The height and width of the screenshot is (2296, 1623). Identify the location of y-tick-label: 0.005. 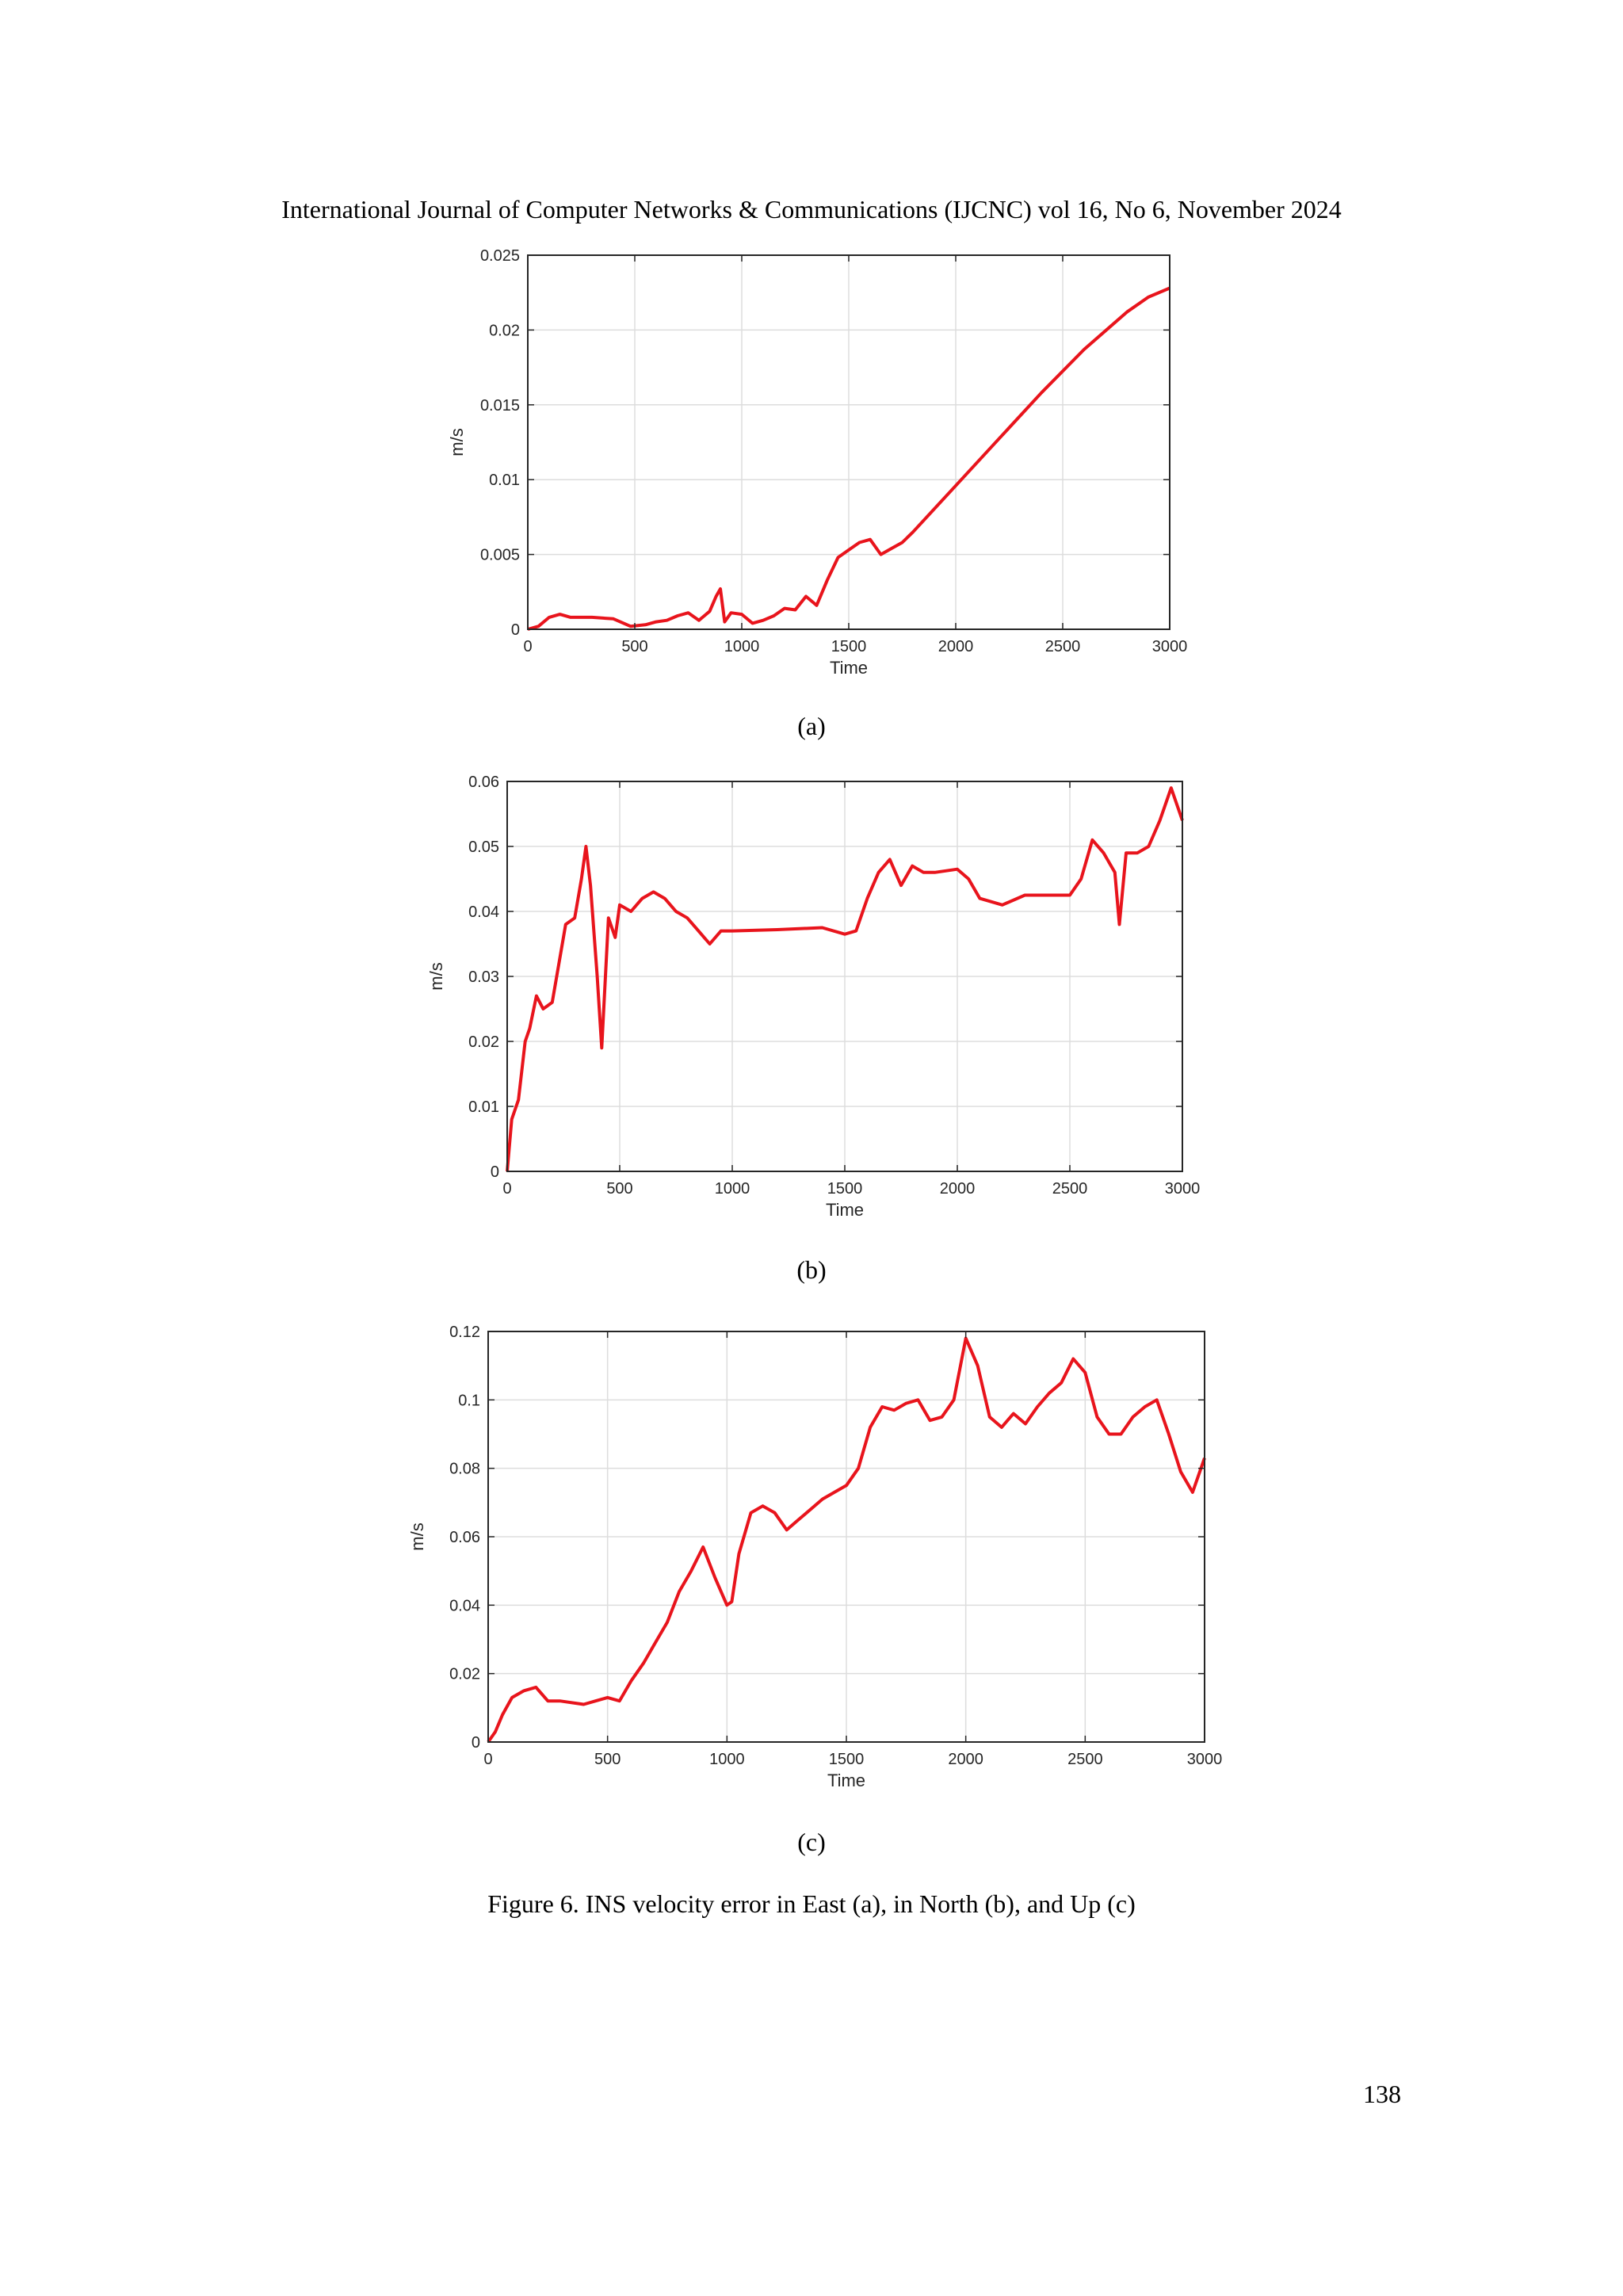
(500, 555).